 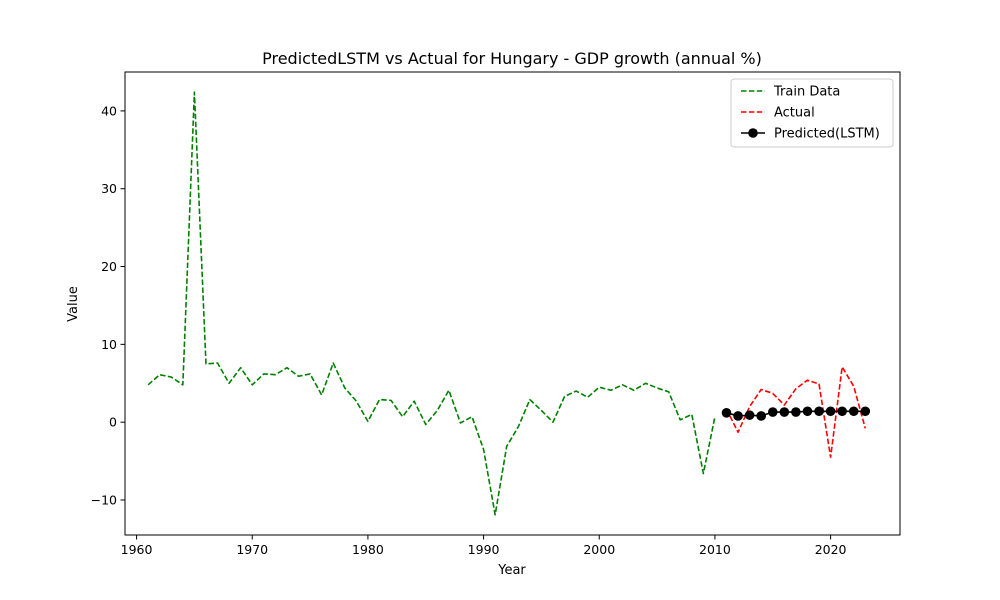 I want to click on legend-label-train-data: Train Data, so click(x=806, y=92).